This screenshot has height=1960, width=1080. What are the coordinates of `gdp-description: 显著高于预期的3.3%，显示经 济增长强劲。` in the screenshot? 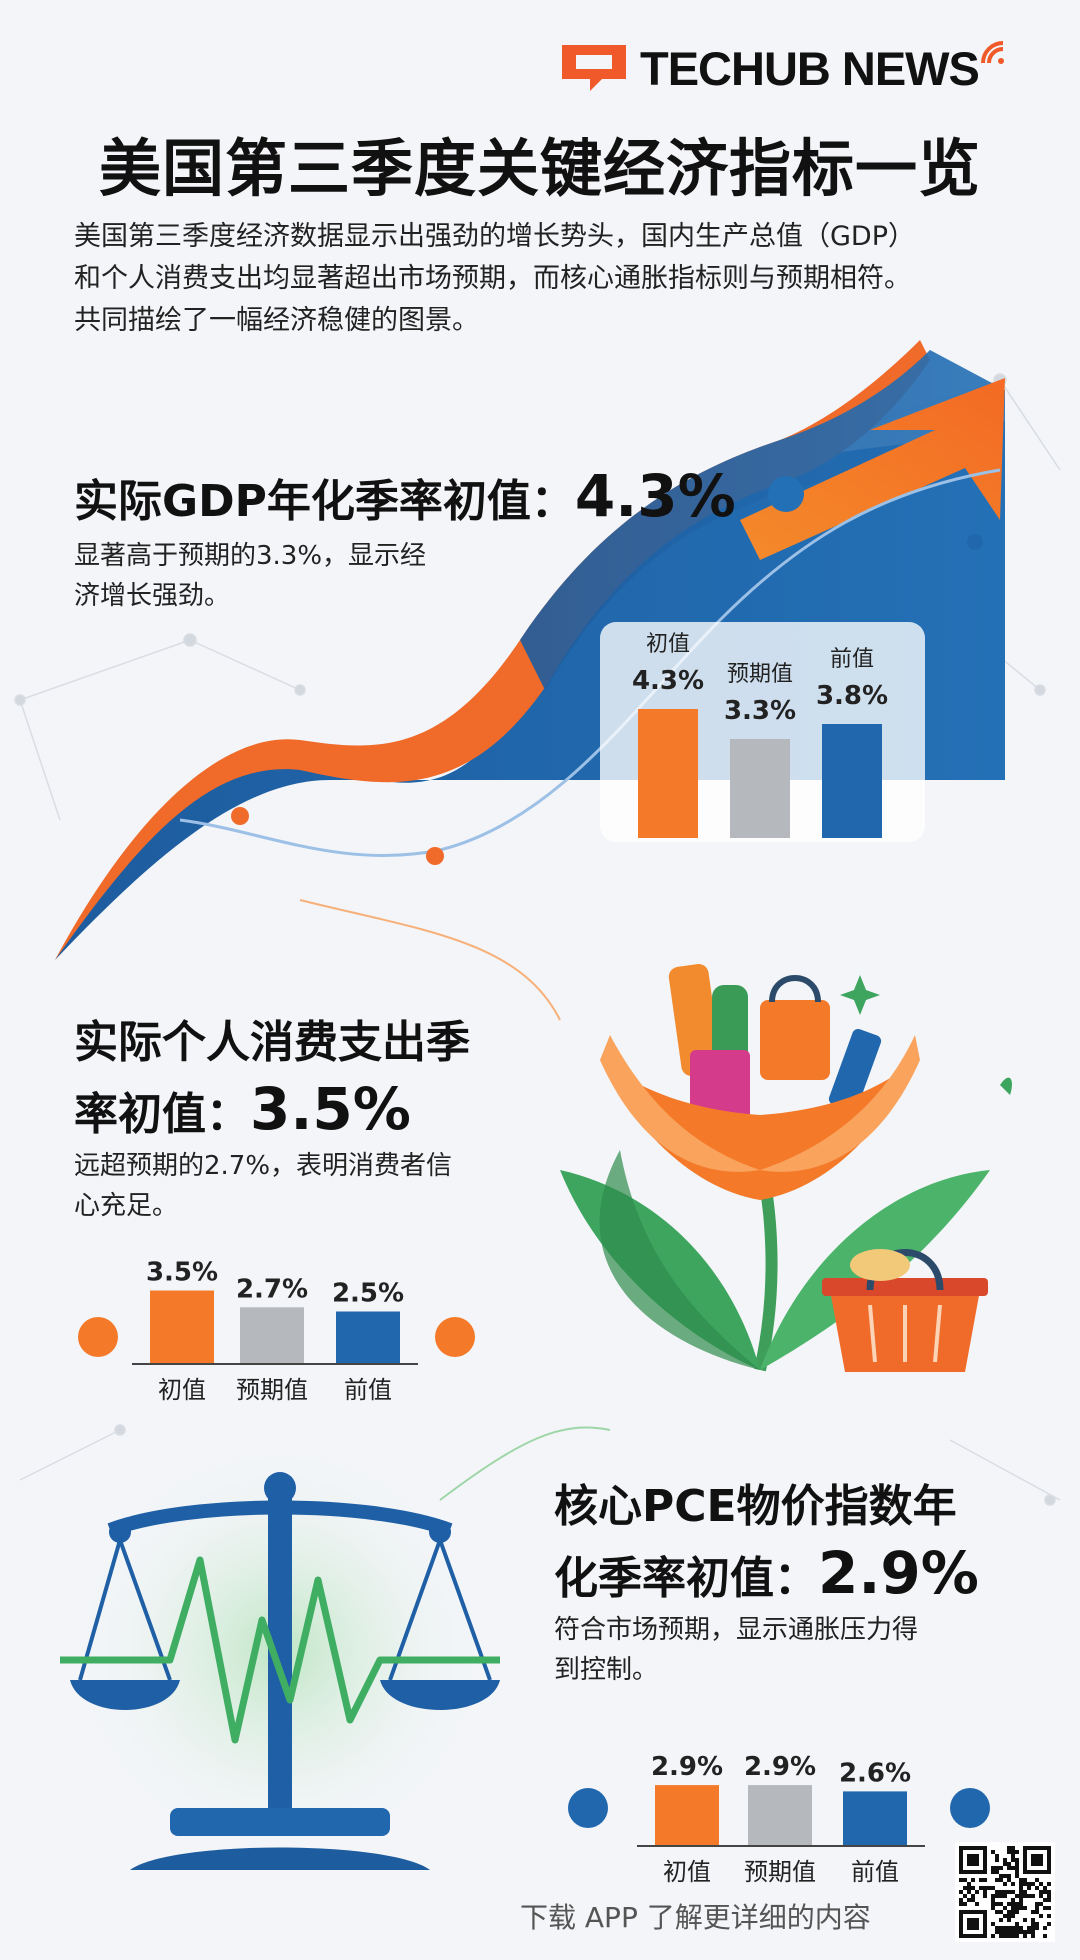 It's located at (284, 576).